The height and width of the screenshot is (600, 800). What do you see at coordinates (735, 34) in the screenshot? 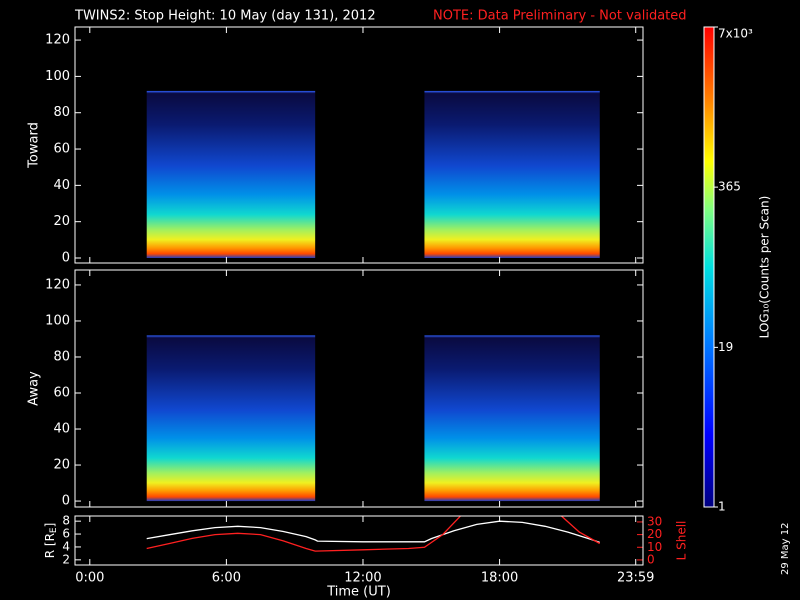
I see `colorbar-tick-label: 7x10³` at bounding box center [735, 34].